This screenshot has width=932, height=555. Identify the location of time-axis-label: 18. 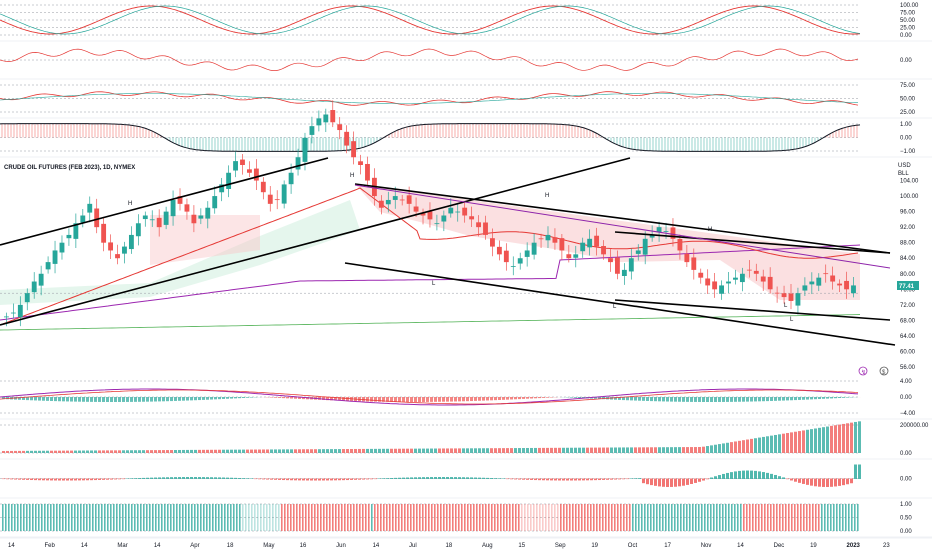
(230, 546).